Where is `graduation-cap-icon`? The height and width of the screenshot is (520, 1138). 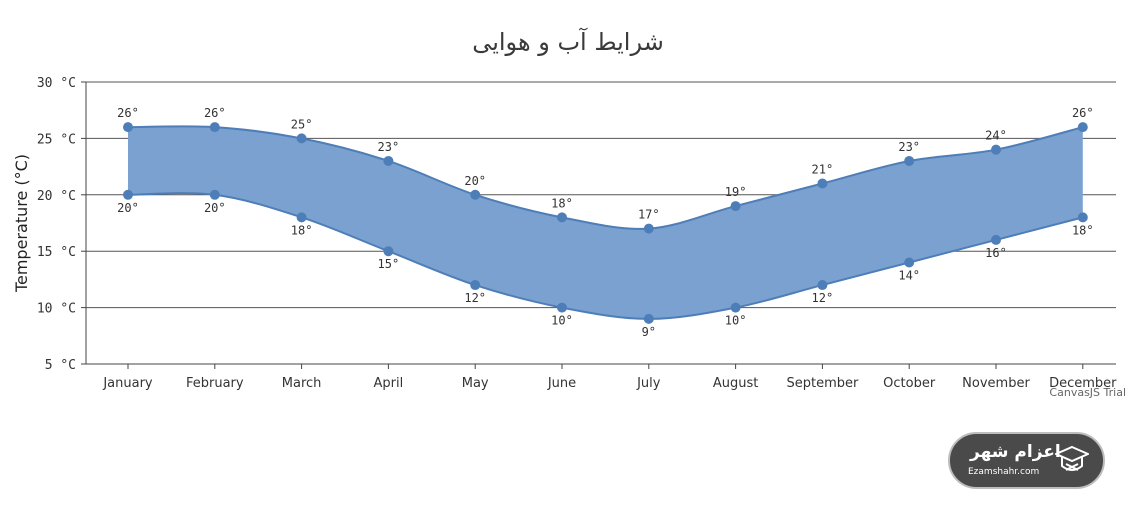
graduation-cap-icon is located at coordinates (1072, 458).